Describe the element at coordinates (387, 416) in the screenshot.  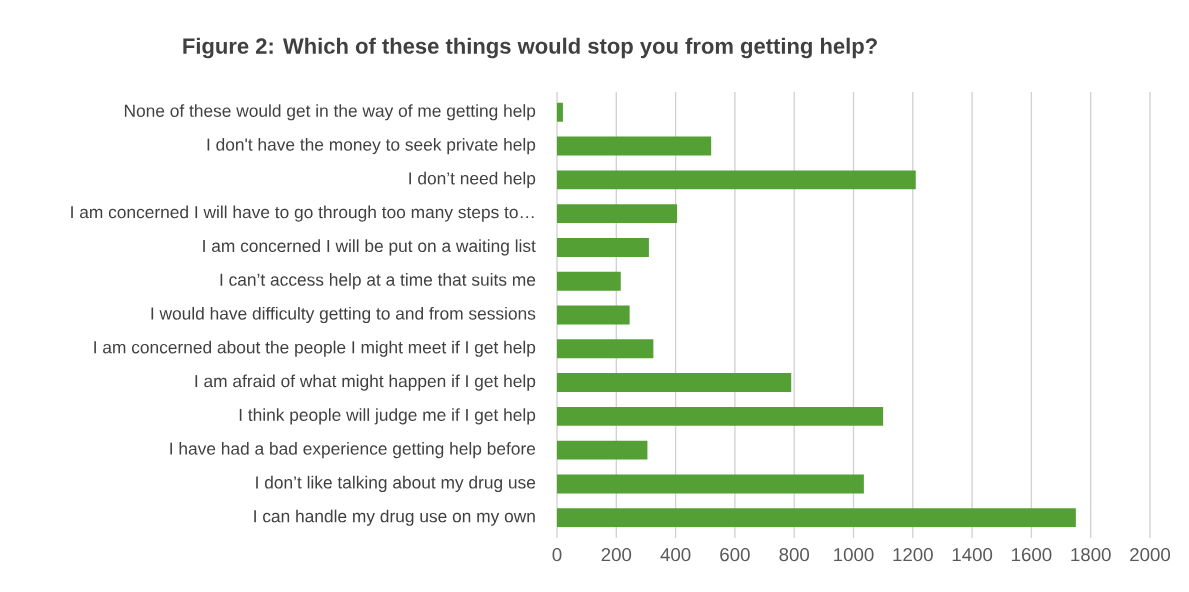
I see `y-tick-label: I think people will judge me if I get help` at that location.